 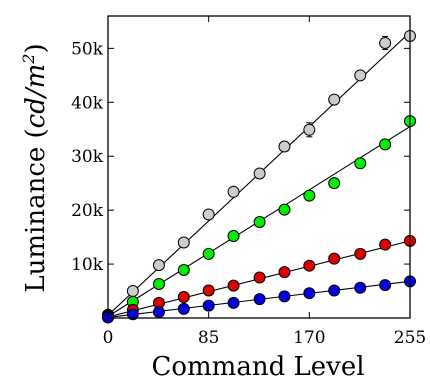 I want to click on x-tick-label: 255, so click(x=410, y=338).